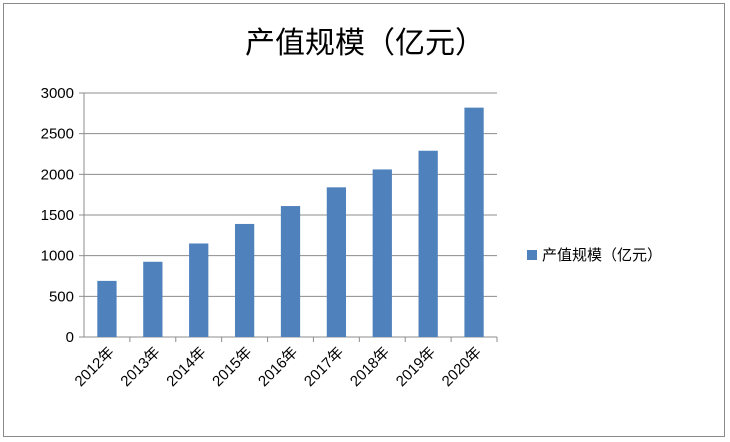 The image size is (730, 442). I want to click on x-tick-label: 2013年, so click(140, 367).